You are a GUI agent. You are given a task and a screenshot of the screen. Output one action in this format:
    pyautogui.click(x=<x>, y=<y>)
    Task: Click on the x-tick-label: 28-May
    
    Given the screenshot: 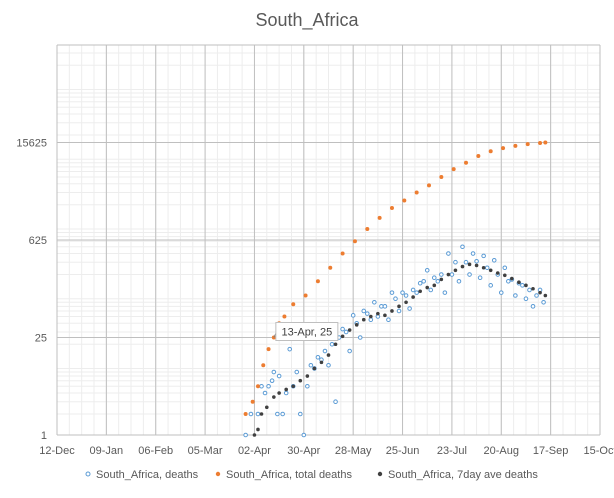 What is the action you would take?
    pyautogui.click(x=353, y=451)
    